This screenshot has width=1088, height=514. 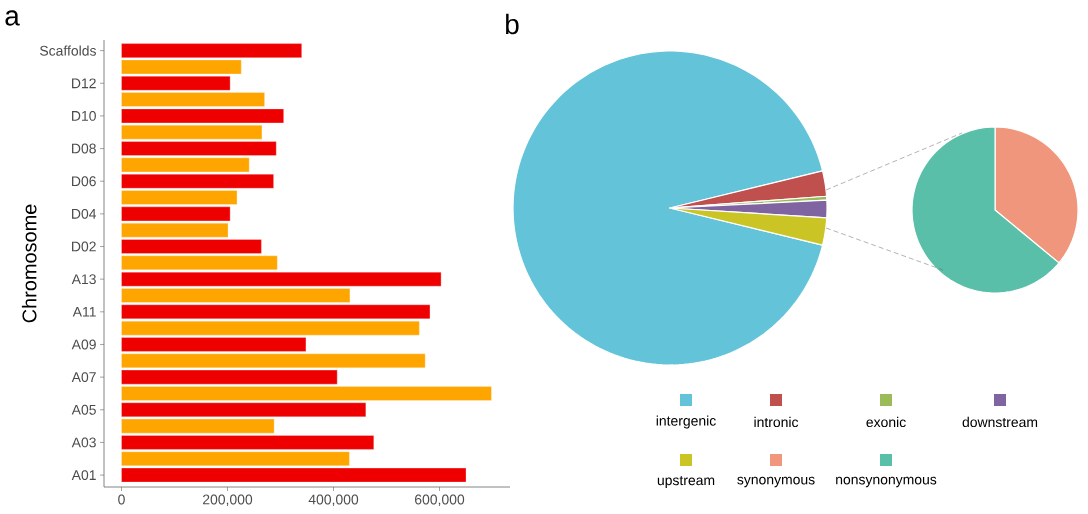 What do you see at coordinates (84, 312) in the screenshot?
I see `y-tick-label: A11` at bounding box center [84, 312].